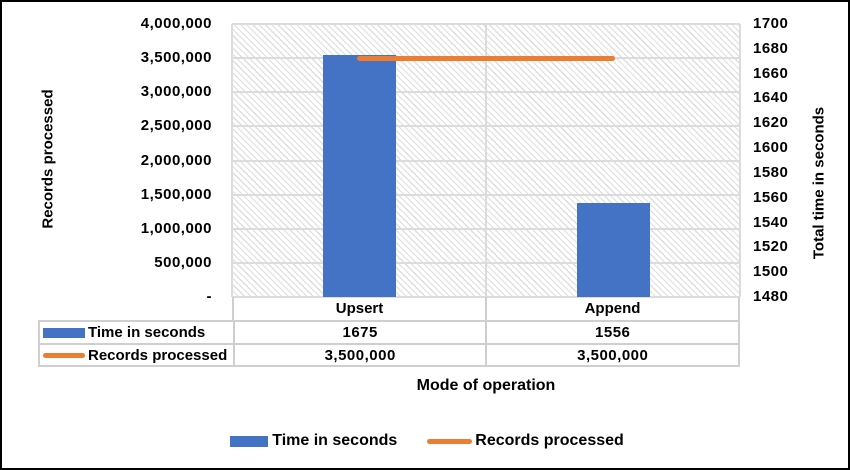 The image size is (850, 470). Describe the element at coordinates (158, 355) in the screenshot. I see `table-row-label-text: Records processed` at that location.